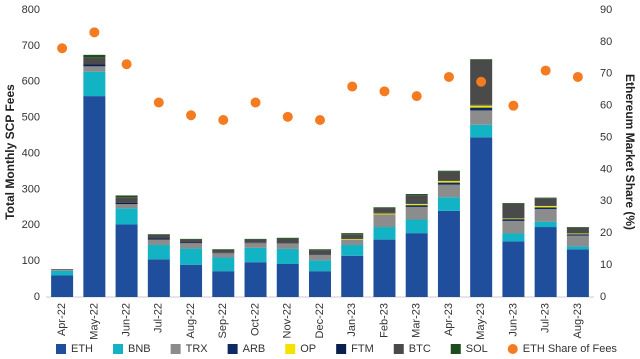  Describe the element at coordinates (82, 349) in the screenshot. I see `legend-label: ETH` at that location.